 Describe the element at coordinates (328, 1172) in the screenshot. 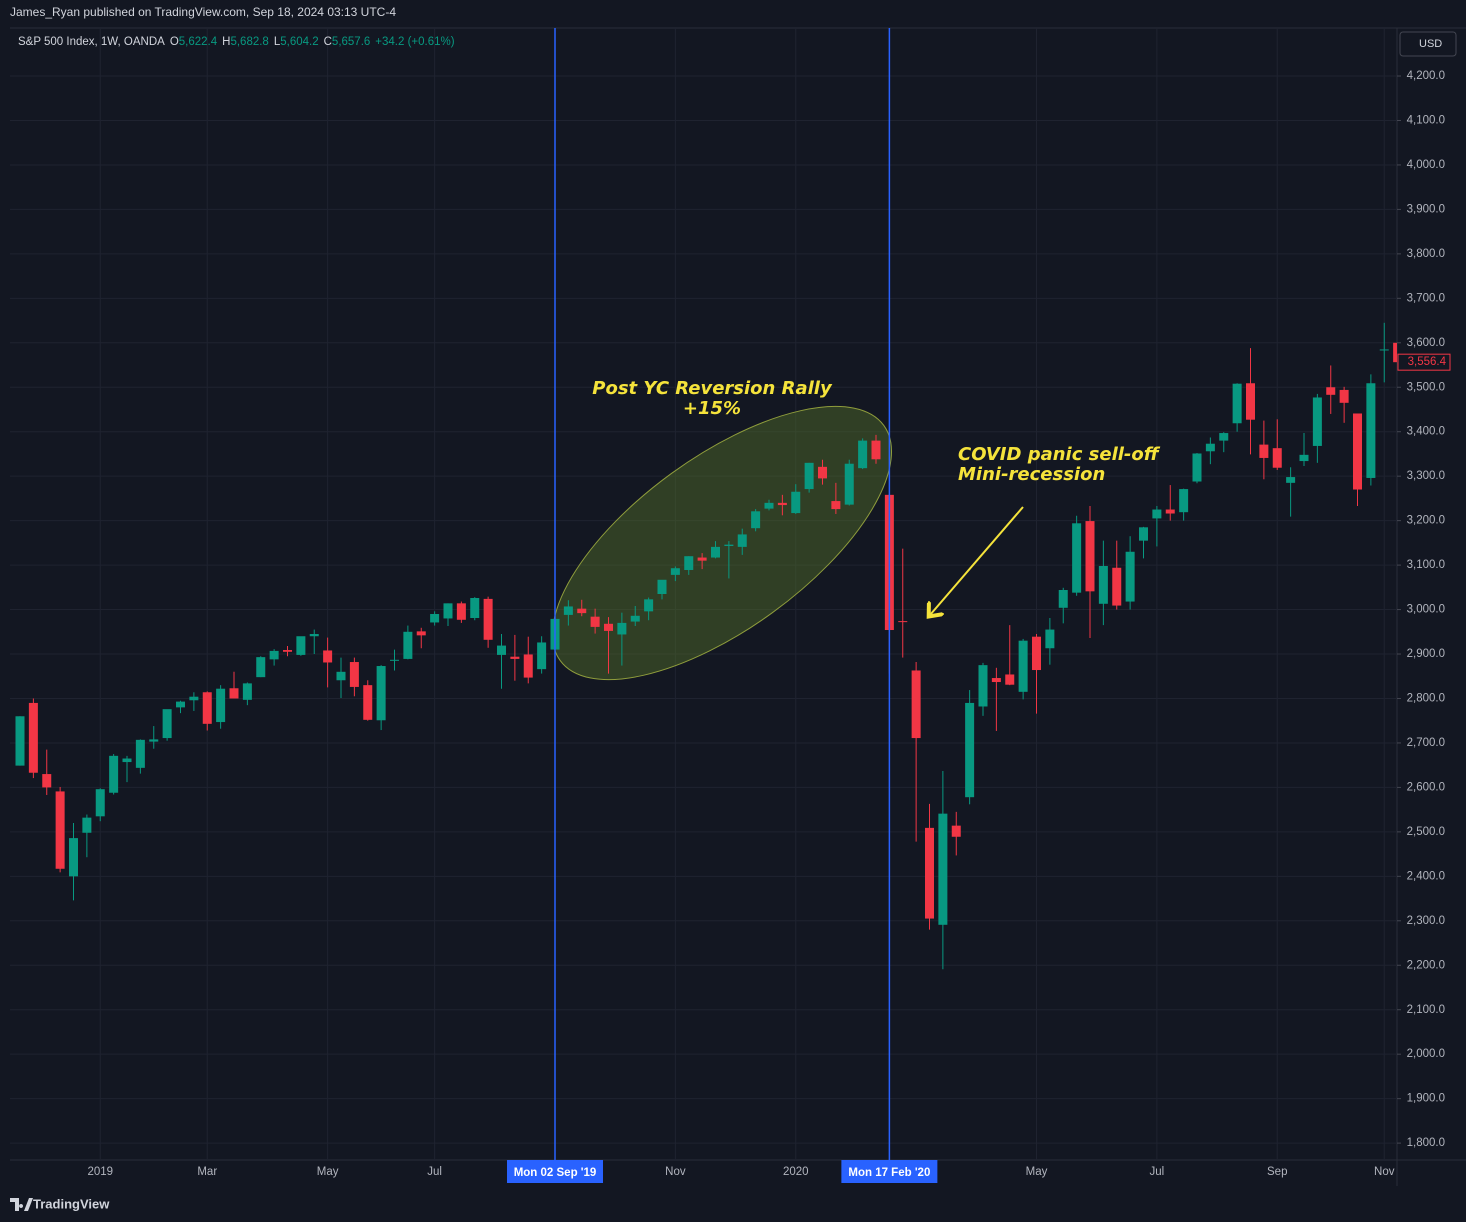

I see `x-tick-label: May` at that location.